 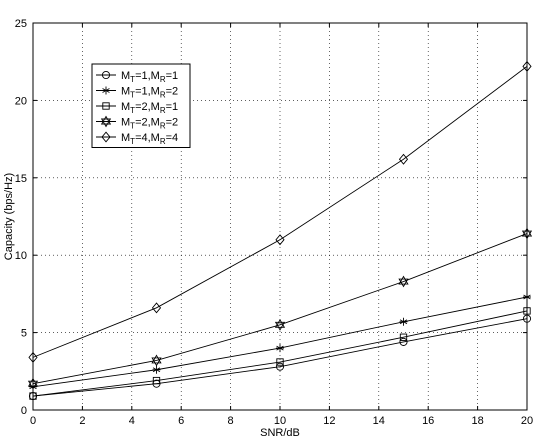 What do you see at coordinates (149, 77) in the screenshot?
I see `legend-label: MT=1,MR=1` at bounding box center [149, 77].